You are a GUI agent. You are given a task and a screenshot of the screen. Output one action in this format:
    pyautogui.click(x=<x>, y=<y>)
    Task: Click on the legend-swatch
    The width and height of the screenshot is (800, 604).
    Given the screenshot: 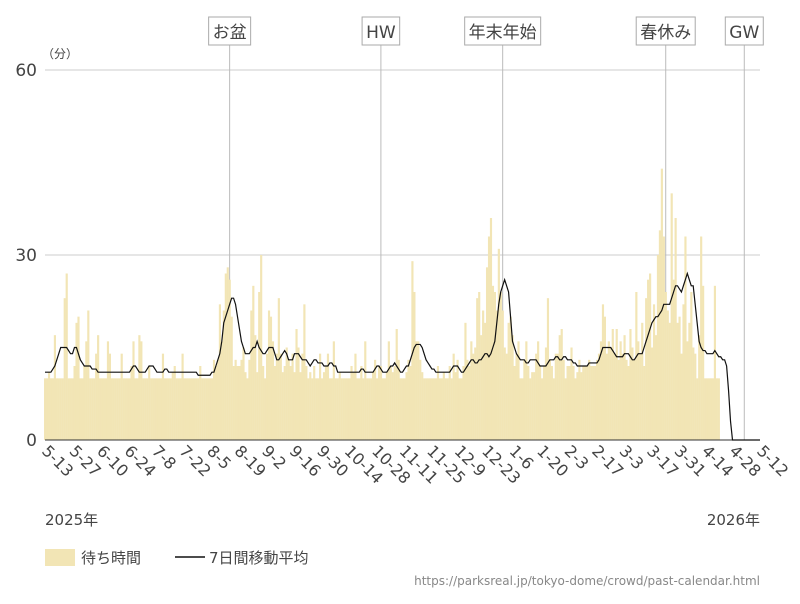 What is the action you would take?
    pyautogui.click(x=60, y=557)
    